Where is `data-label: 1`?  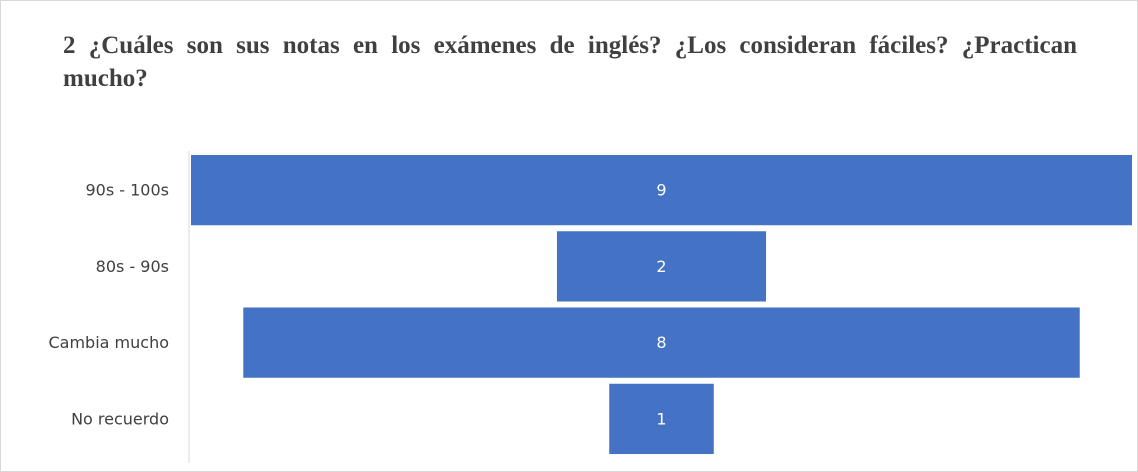 data-label: 1 is located at coordinates (661, 418).